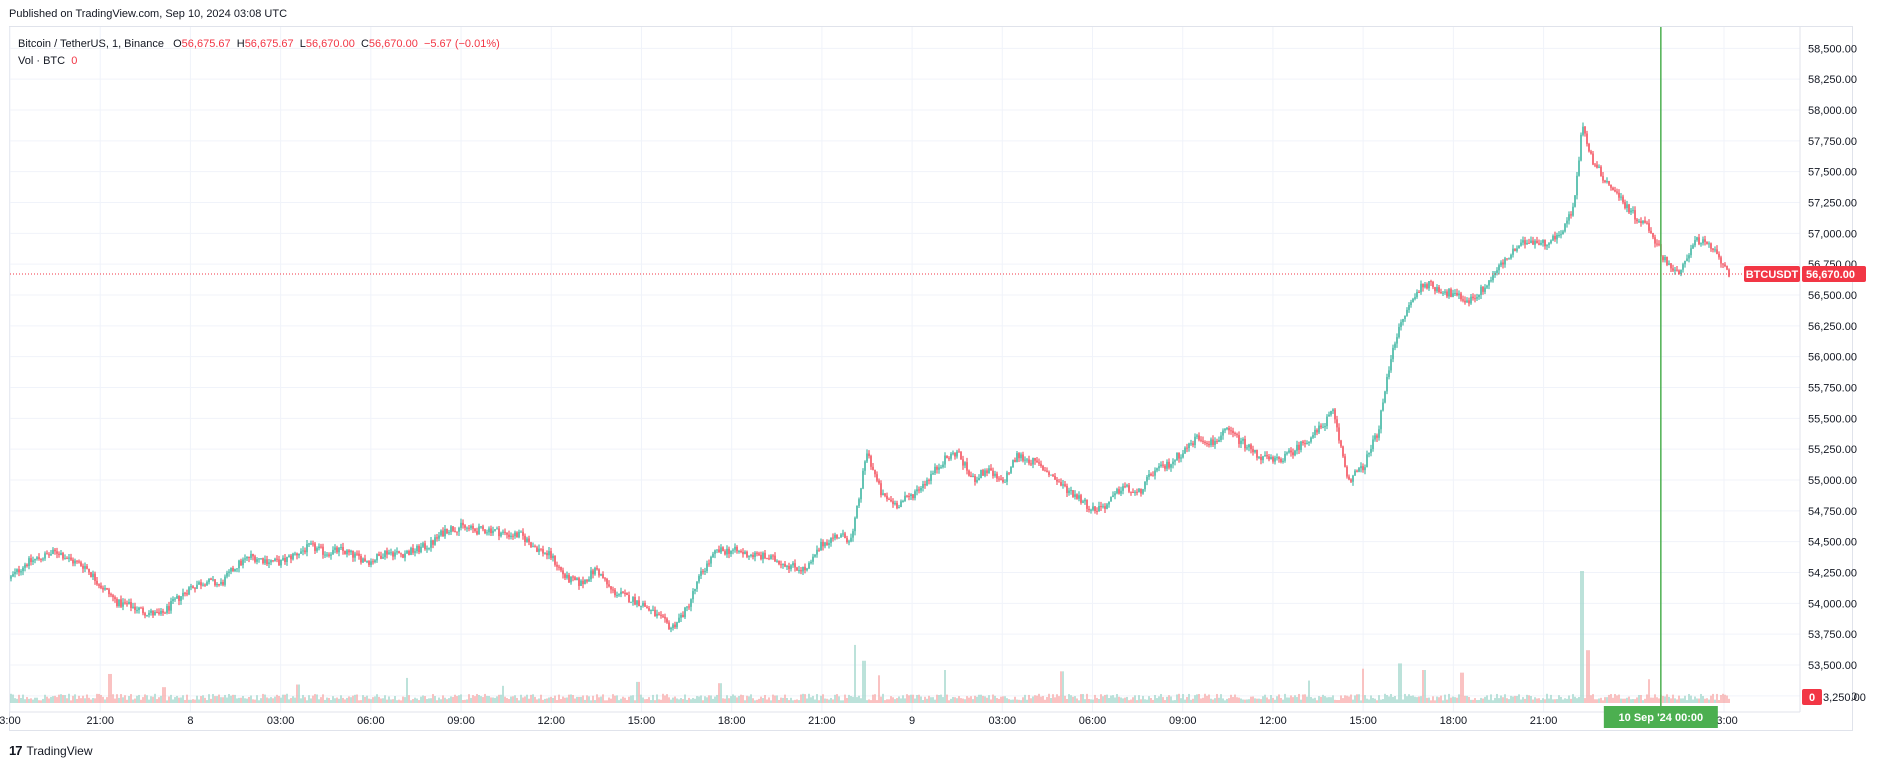  Describe the element at coordinates (1834, 274) in the screenshot. I see `price-tag-box` at that location.